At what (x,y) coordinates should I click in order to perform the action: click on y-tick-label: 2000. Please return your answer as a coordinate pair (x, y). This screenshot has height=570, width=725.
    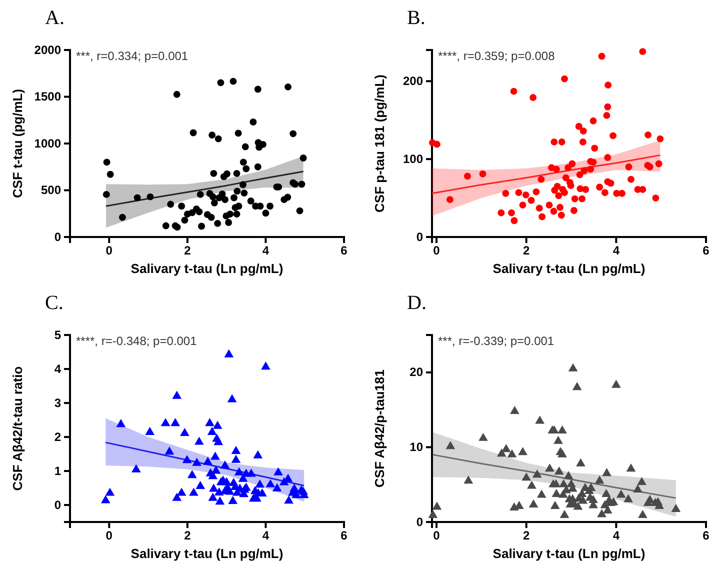
    Looking at the image, I should click on (48, 49).